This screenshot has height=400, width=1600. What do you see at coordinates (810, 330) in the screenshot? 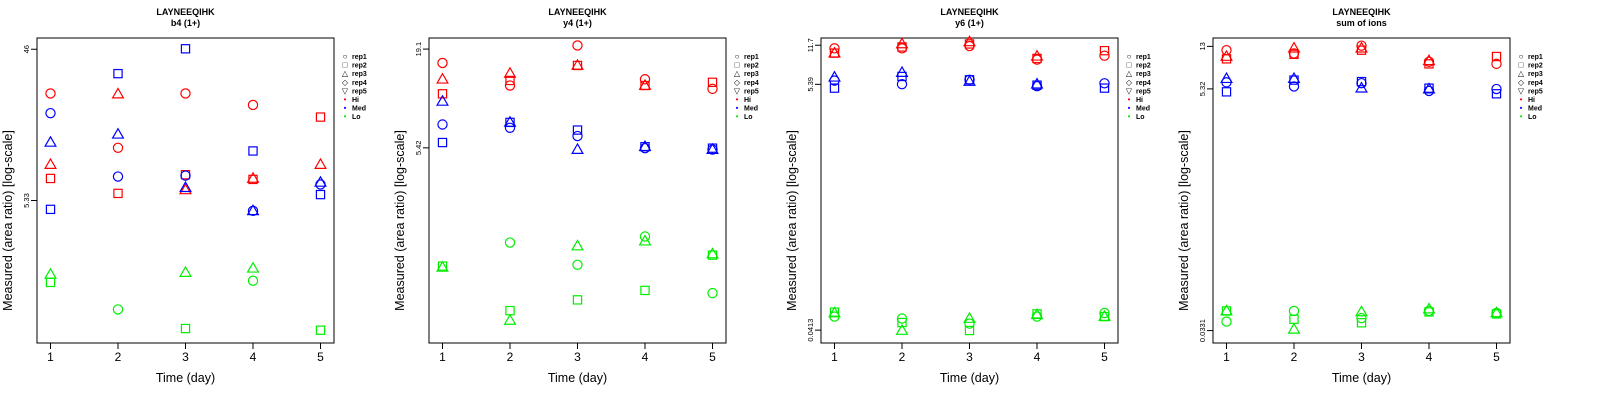
I see `y-tick-label: 0.0413` at bounding box center [810, 330].